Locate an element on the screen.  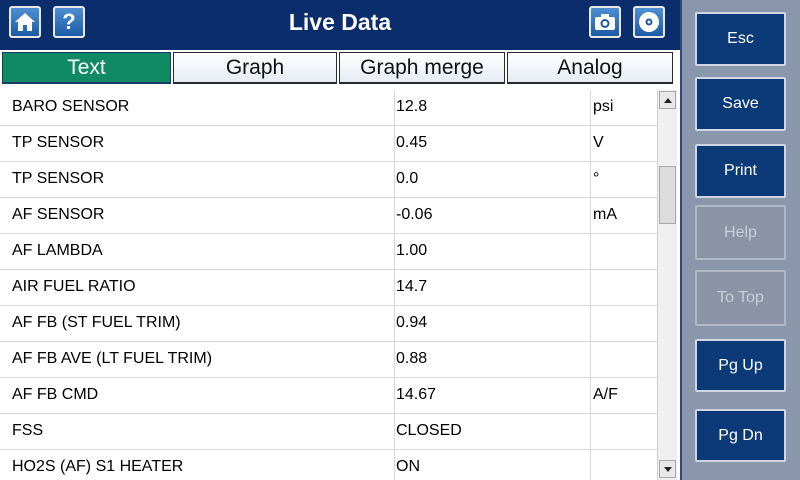
tab-strip: Text Graph Graph merge Analog is located at coordinates (340, 68).